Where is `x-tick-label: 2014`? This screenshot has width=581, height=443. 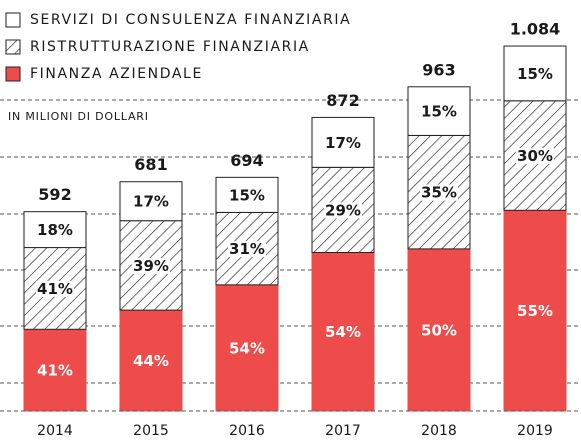
x-tick-label: 2014 is located at coordinates (55, 431).